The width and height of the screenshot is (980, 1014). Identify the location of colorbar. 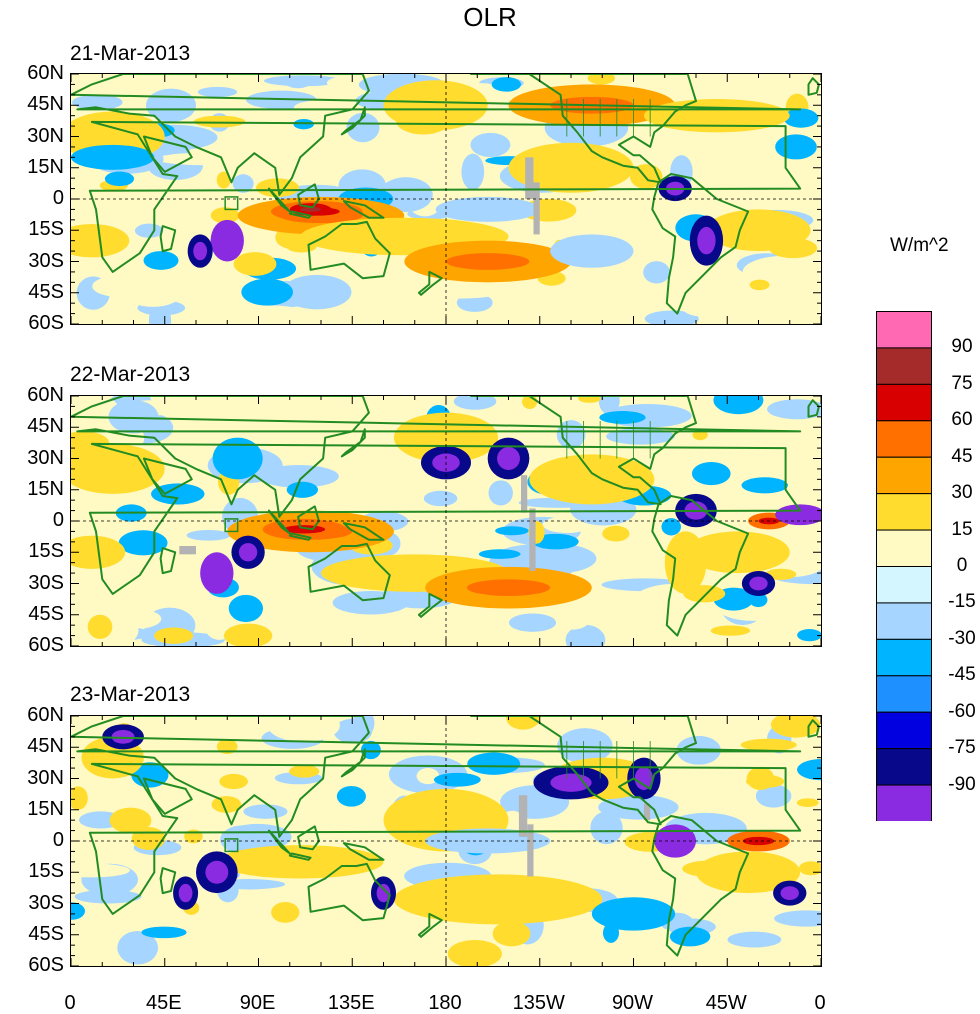
(904, 566).